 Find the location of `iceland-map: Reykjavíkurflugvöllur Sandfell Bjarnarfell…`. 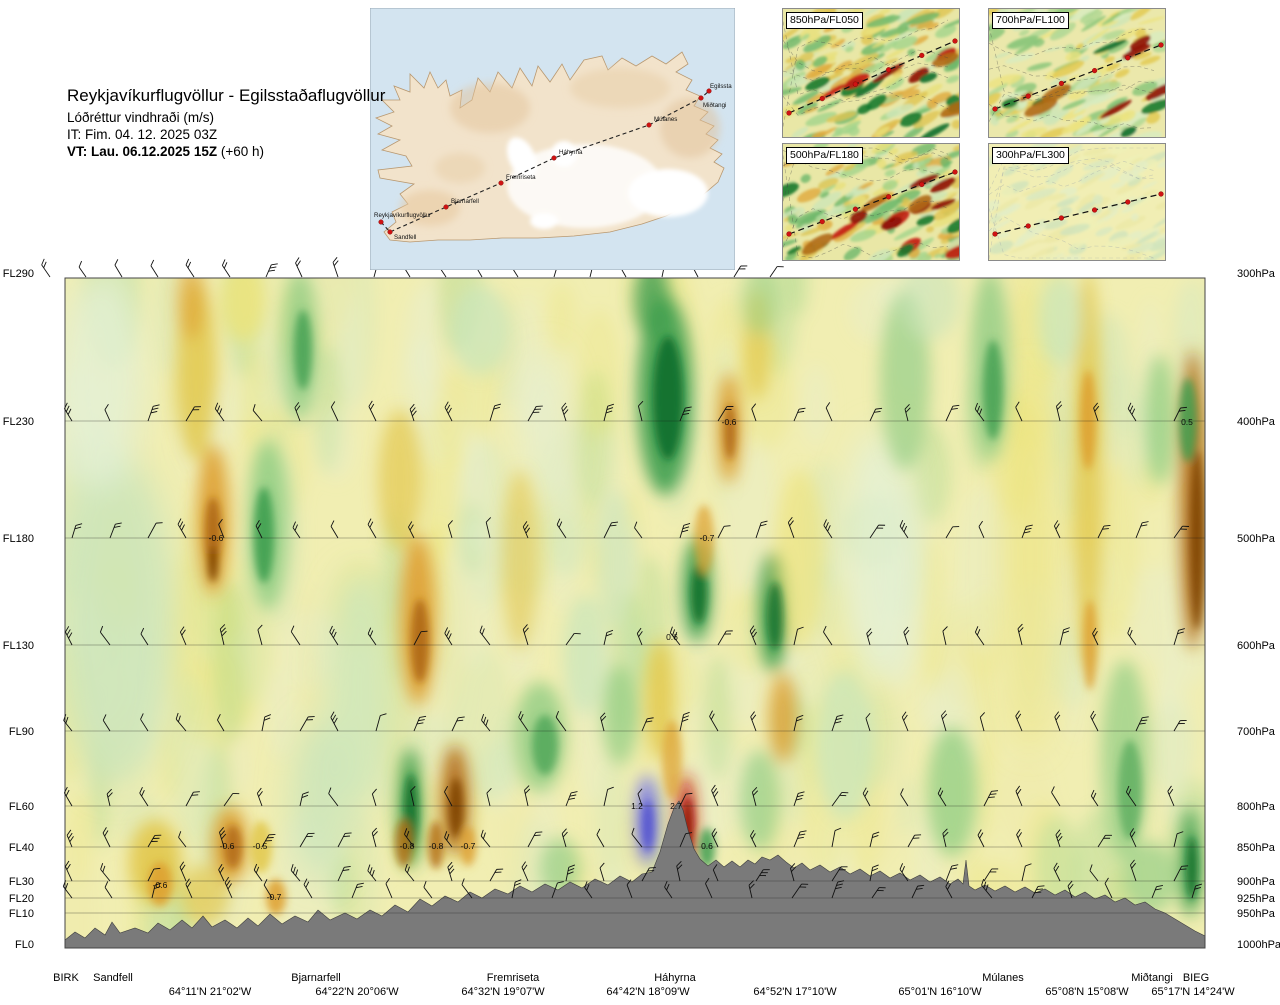

iceland-map: Reykjavíkurflugvöllur Sandfell Bjarnarfell… is located at coordinates (552, 139).